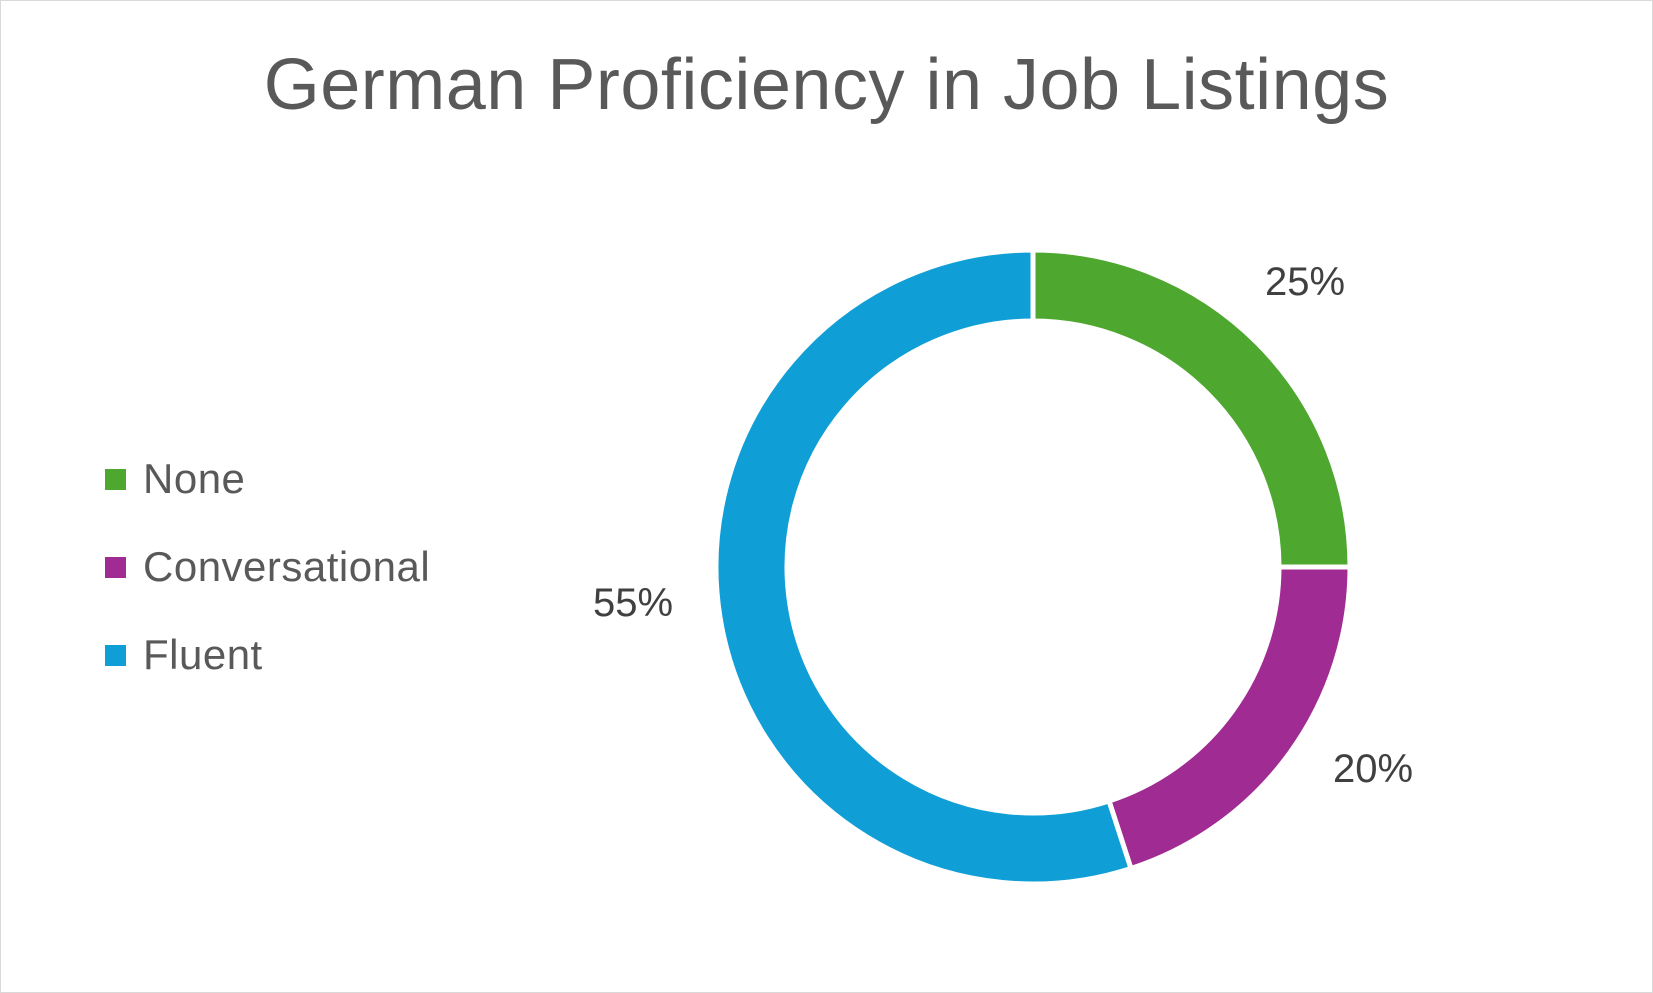  What do you see at coordinates (633, 603) in the screenshot?
I see `data-label-fluent: 55%` at bounding box center [633, 603].